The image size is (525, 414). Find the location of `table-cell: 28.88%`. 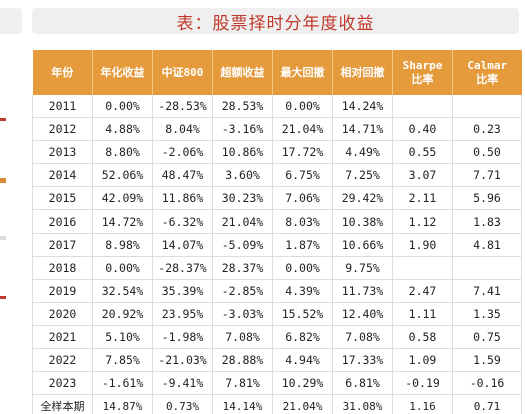

table-cell: 28.88% is located at coordinates (242, 360).